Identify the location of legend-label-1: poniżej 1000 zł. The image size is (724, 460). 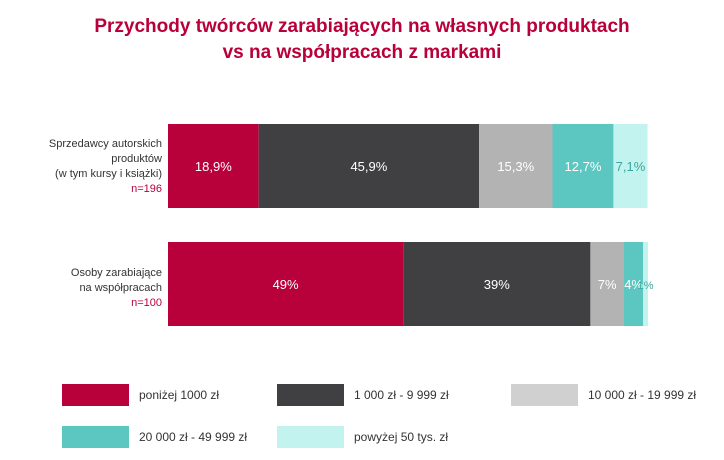
(179, 395).